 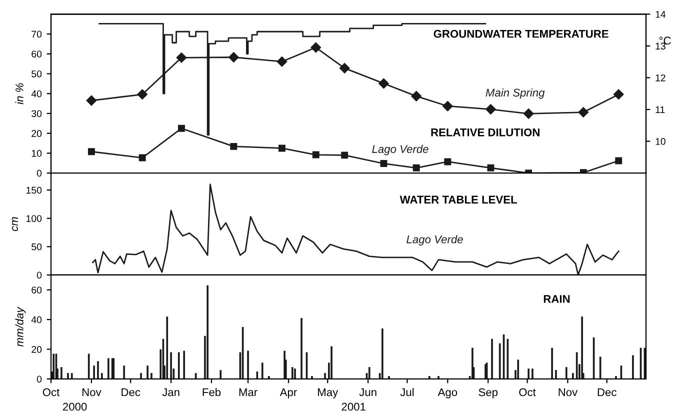 I want to click on x-tick-label: Mar, so click(x=248, y=392).